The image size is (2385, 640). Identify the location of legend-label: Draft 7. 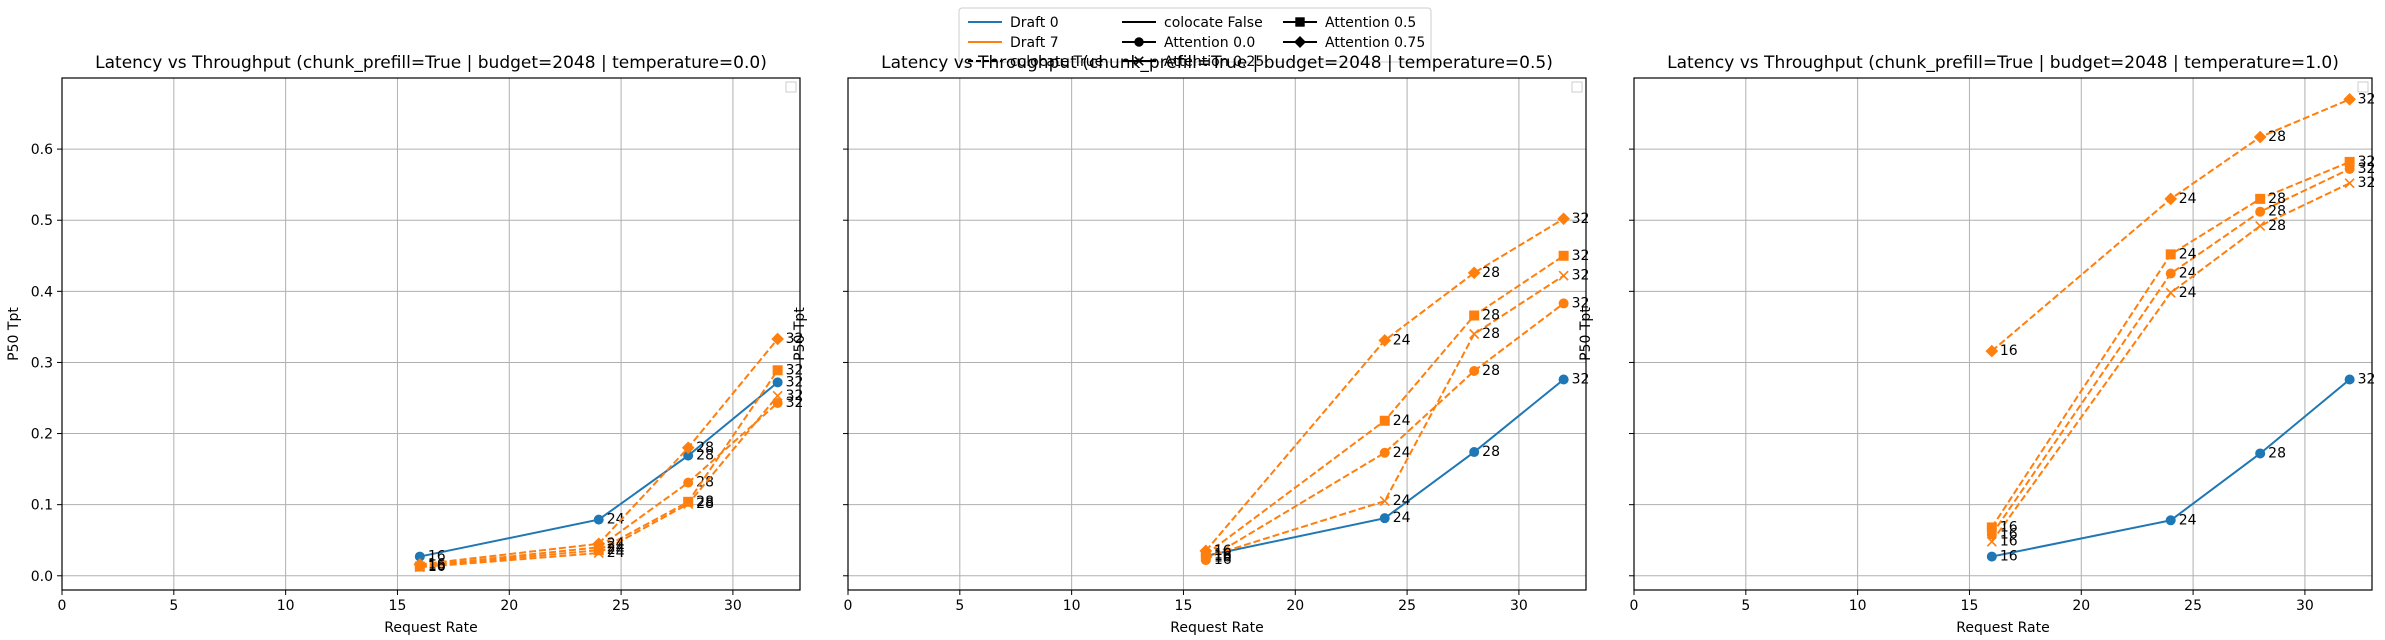
(1034, 43).